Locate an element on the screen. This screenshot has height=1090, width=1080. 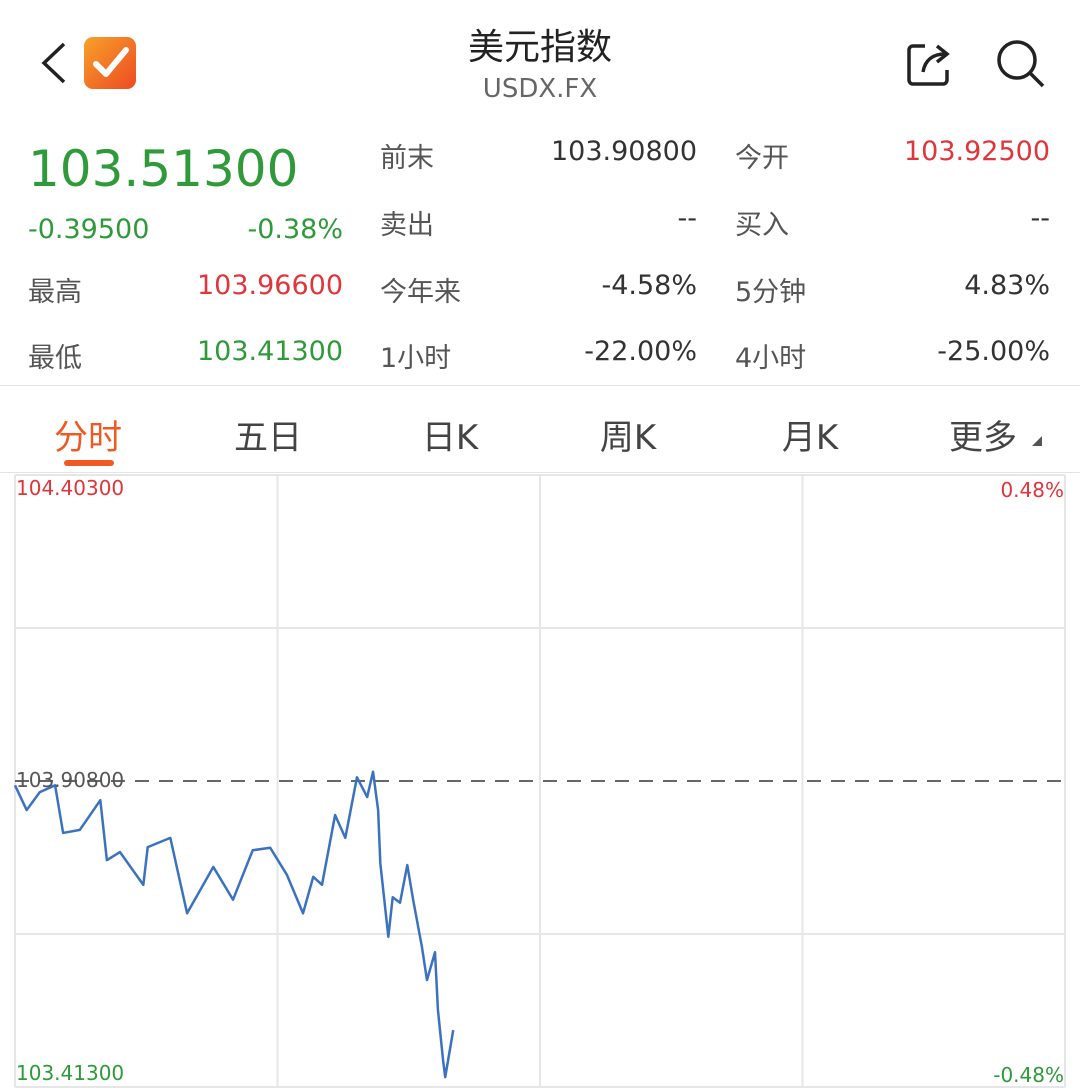
tab-weekly-k: 周K is located at coordinates (628, 438).